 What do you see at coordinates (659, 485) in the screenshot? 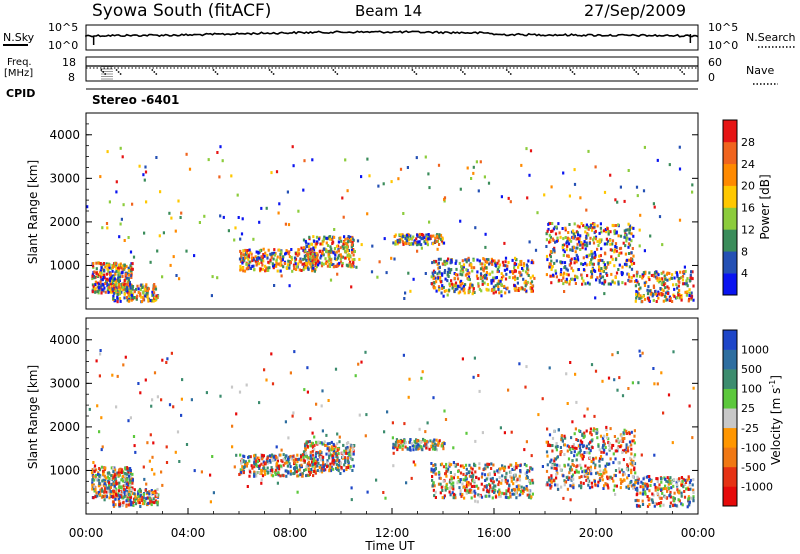
I see `velocity-cell-1903` at bounding box center [659, 485].